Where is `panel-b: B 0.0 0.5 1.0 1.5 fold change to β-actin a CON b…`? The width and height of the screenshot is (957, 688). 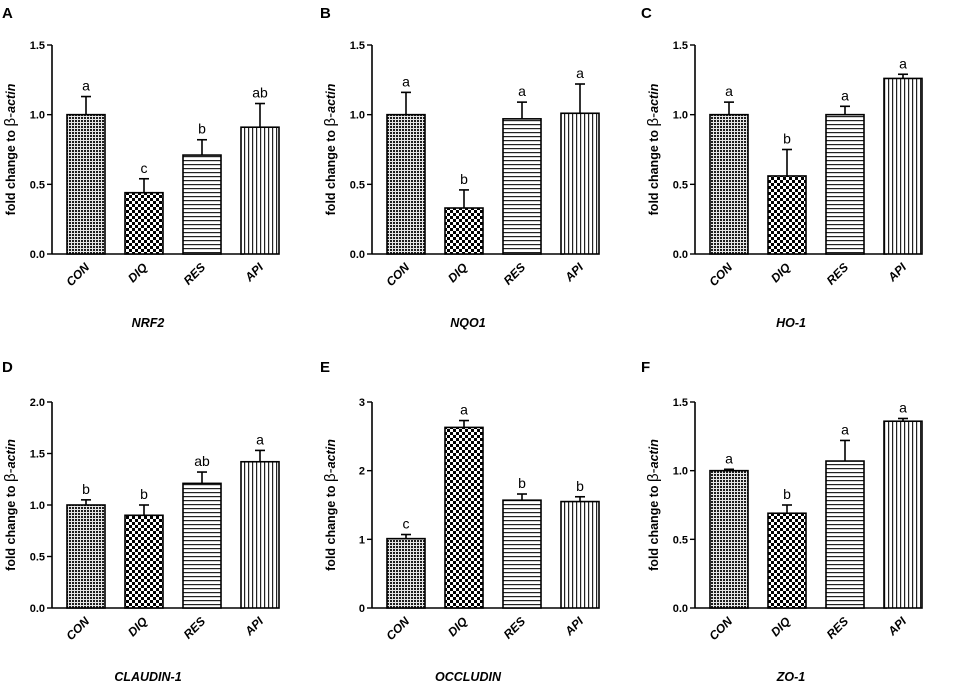
panel-b: B 0.0 0.5 1.0 1.5 fold change to β-actin a CON b… is located at coordinates (460, 167).